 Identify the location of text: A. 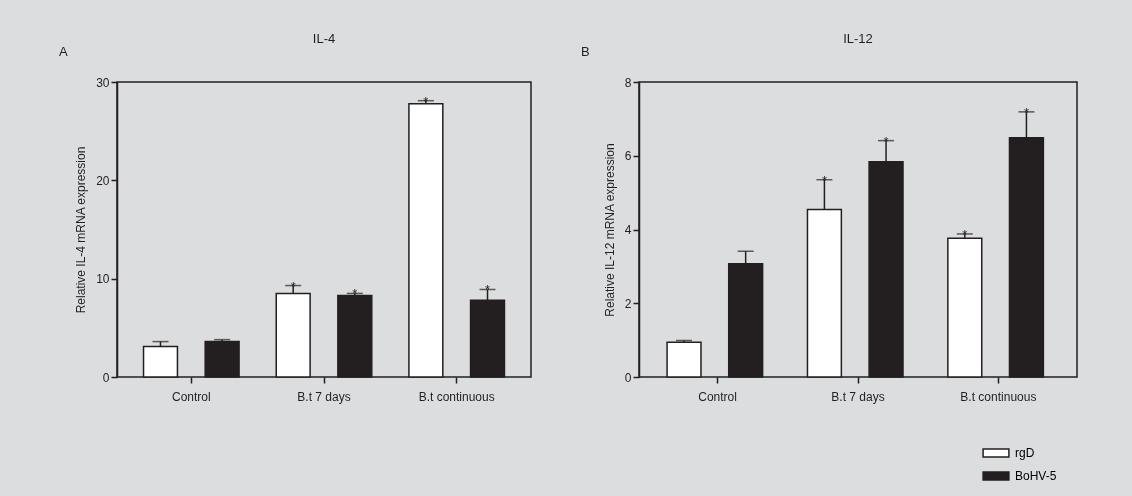
(63, 51).